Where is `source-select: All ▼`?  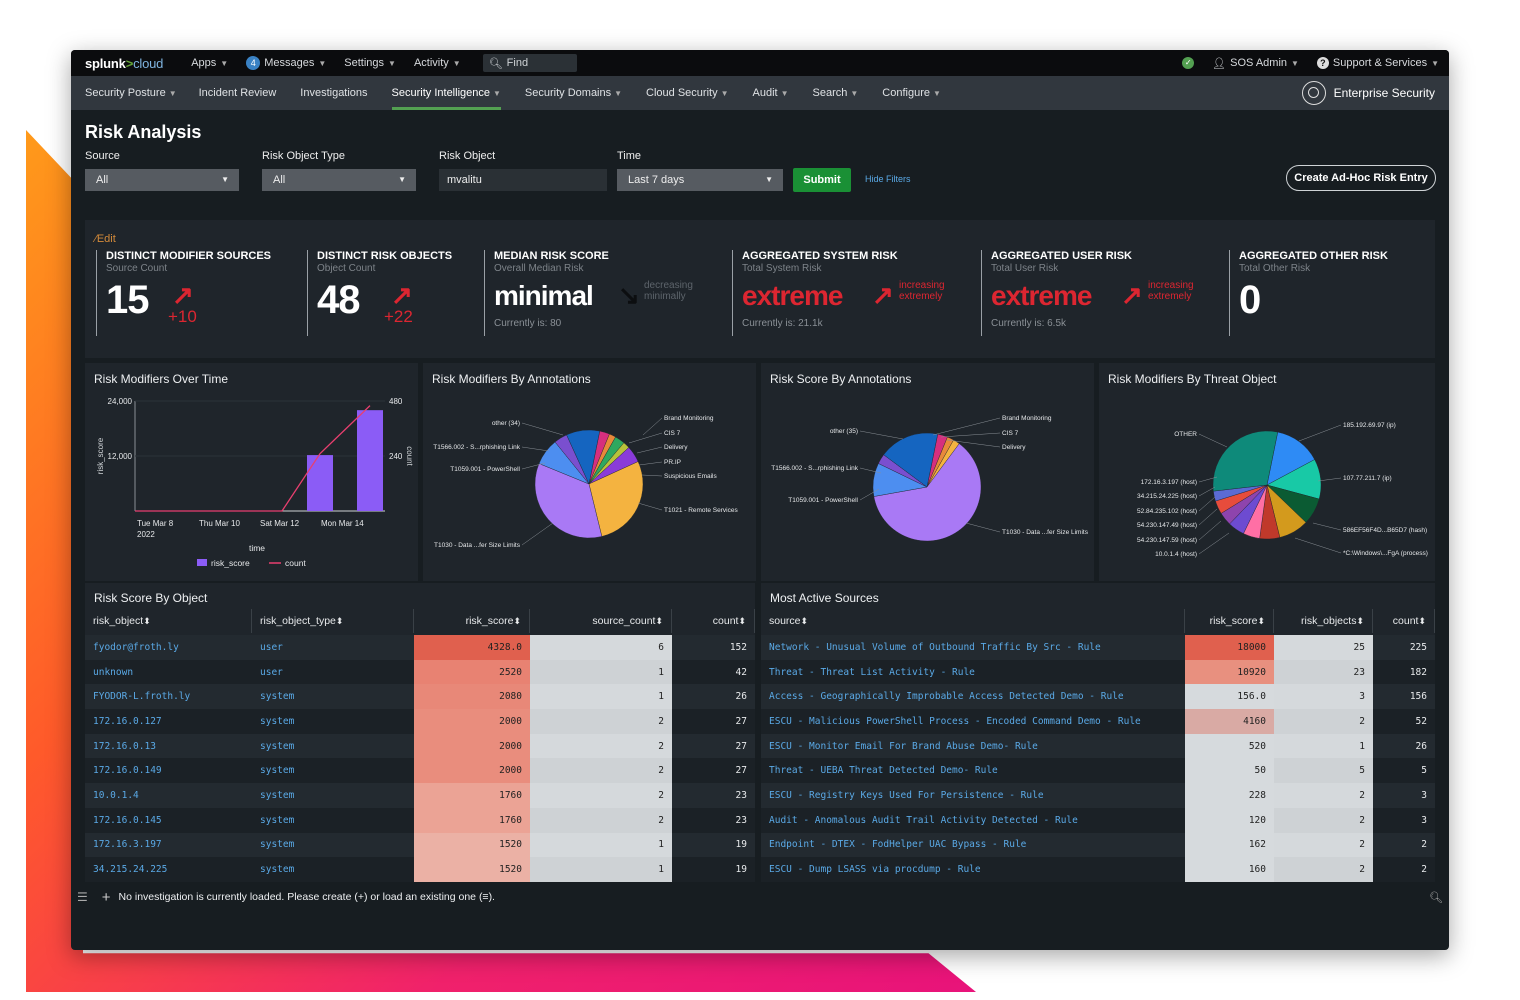
source-select: All ▼ is located at coordinates (162, 180).